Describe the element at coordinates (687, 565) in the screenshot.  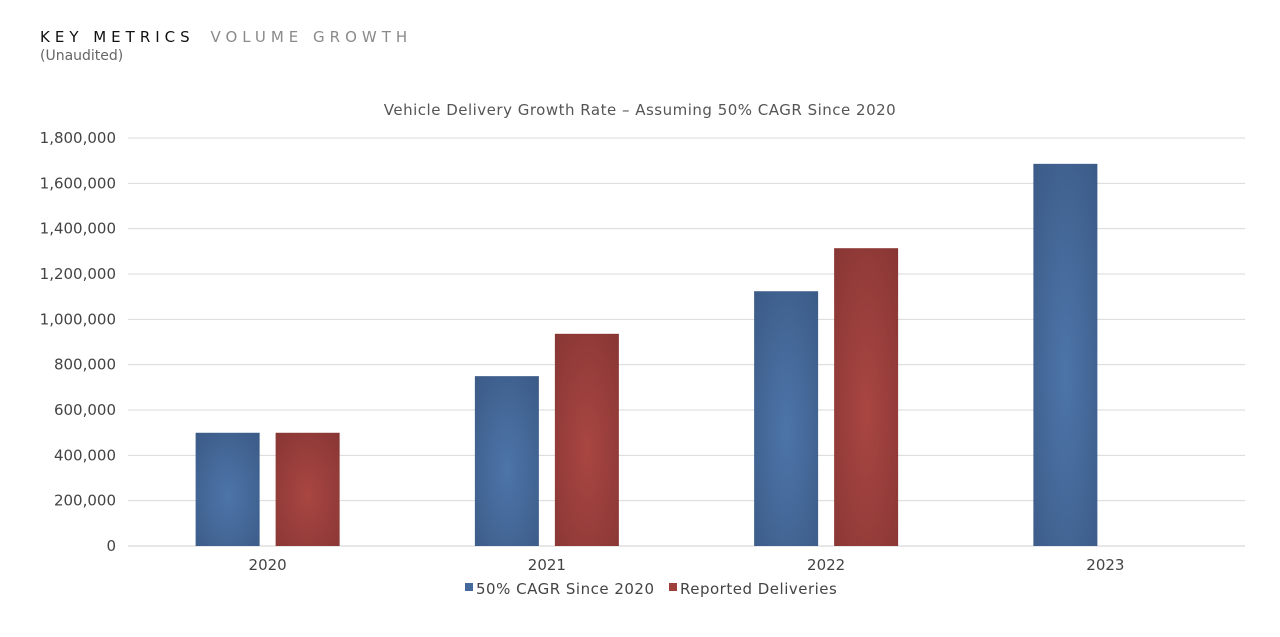
I see `x-axis: 2020 2021 2022 2023` at that location.